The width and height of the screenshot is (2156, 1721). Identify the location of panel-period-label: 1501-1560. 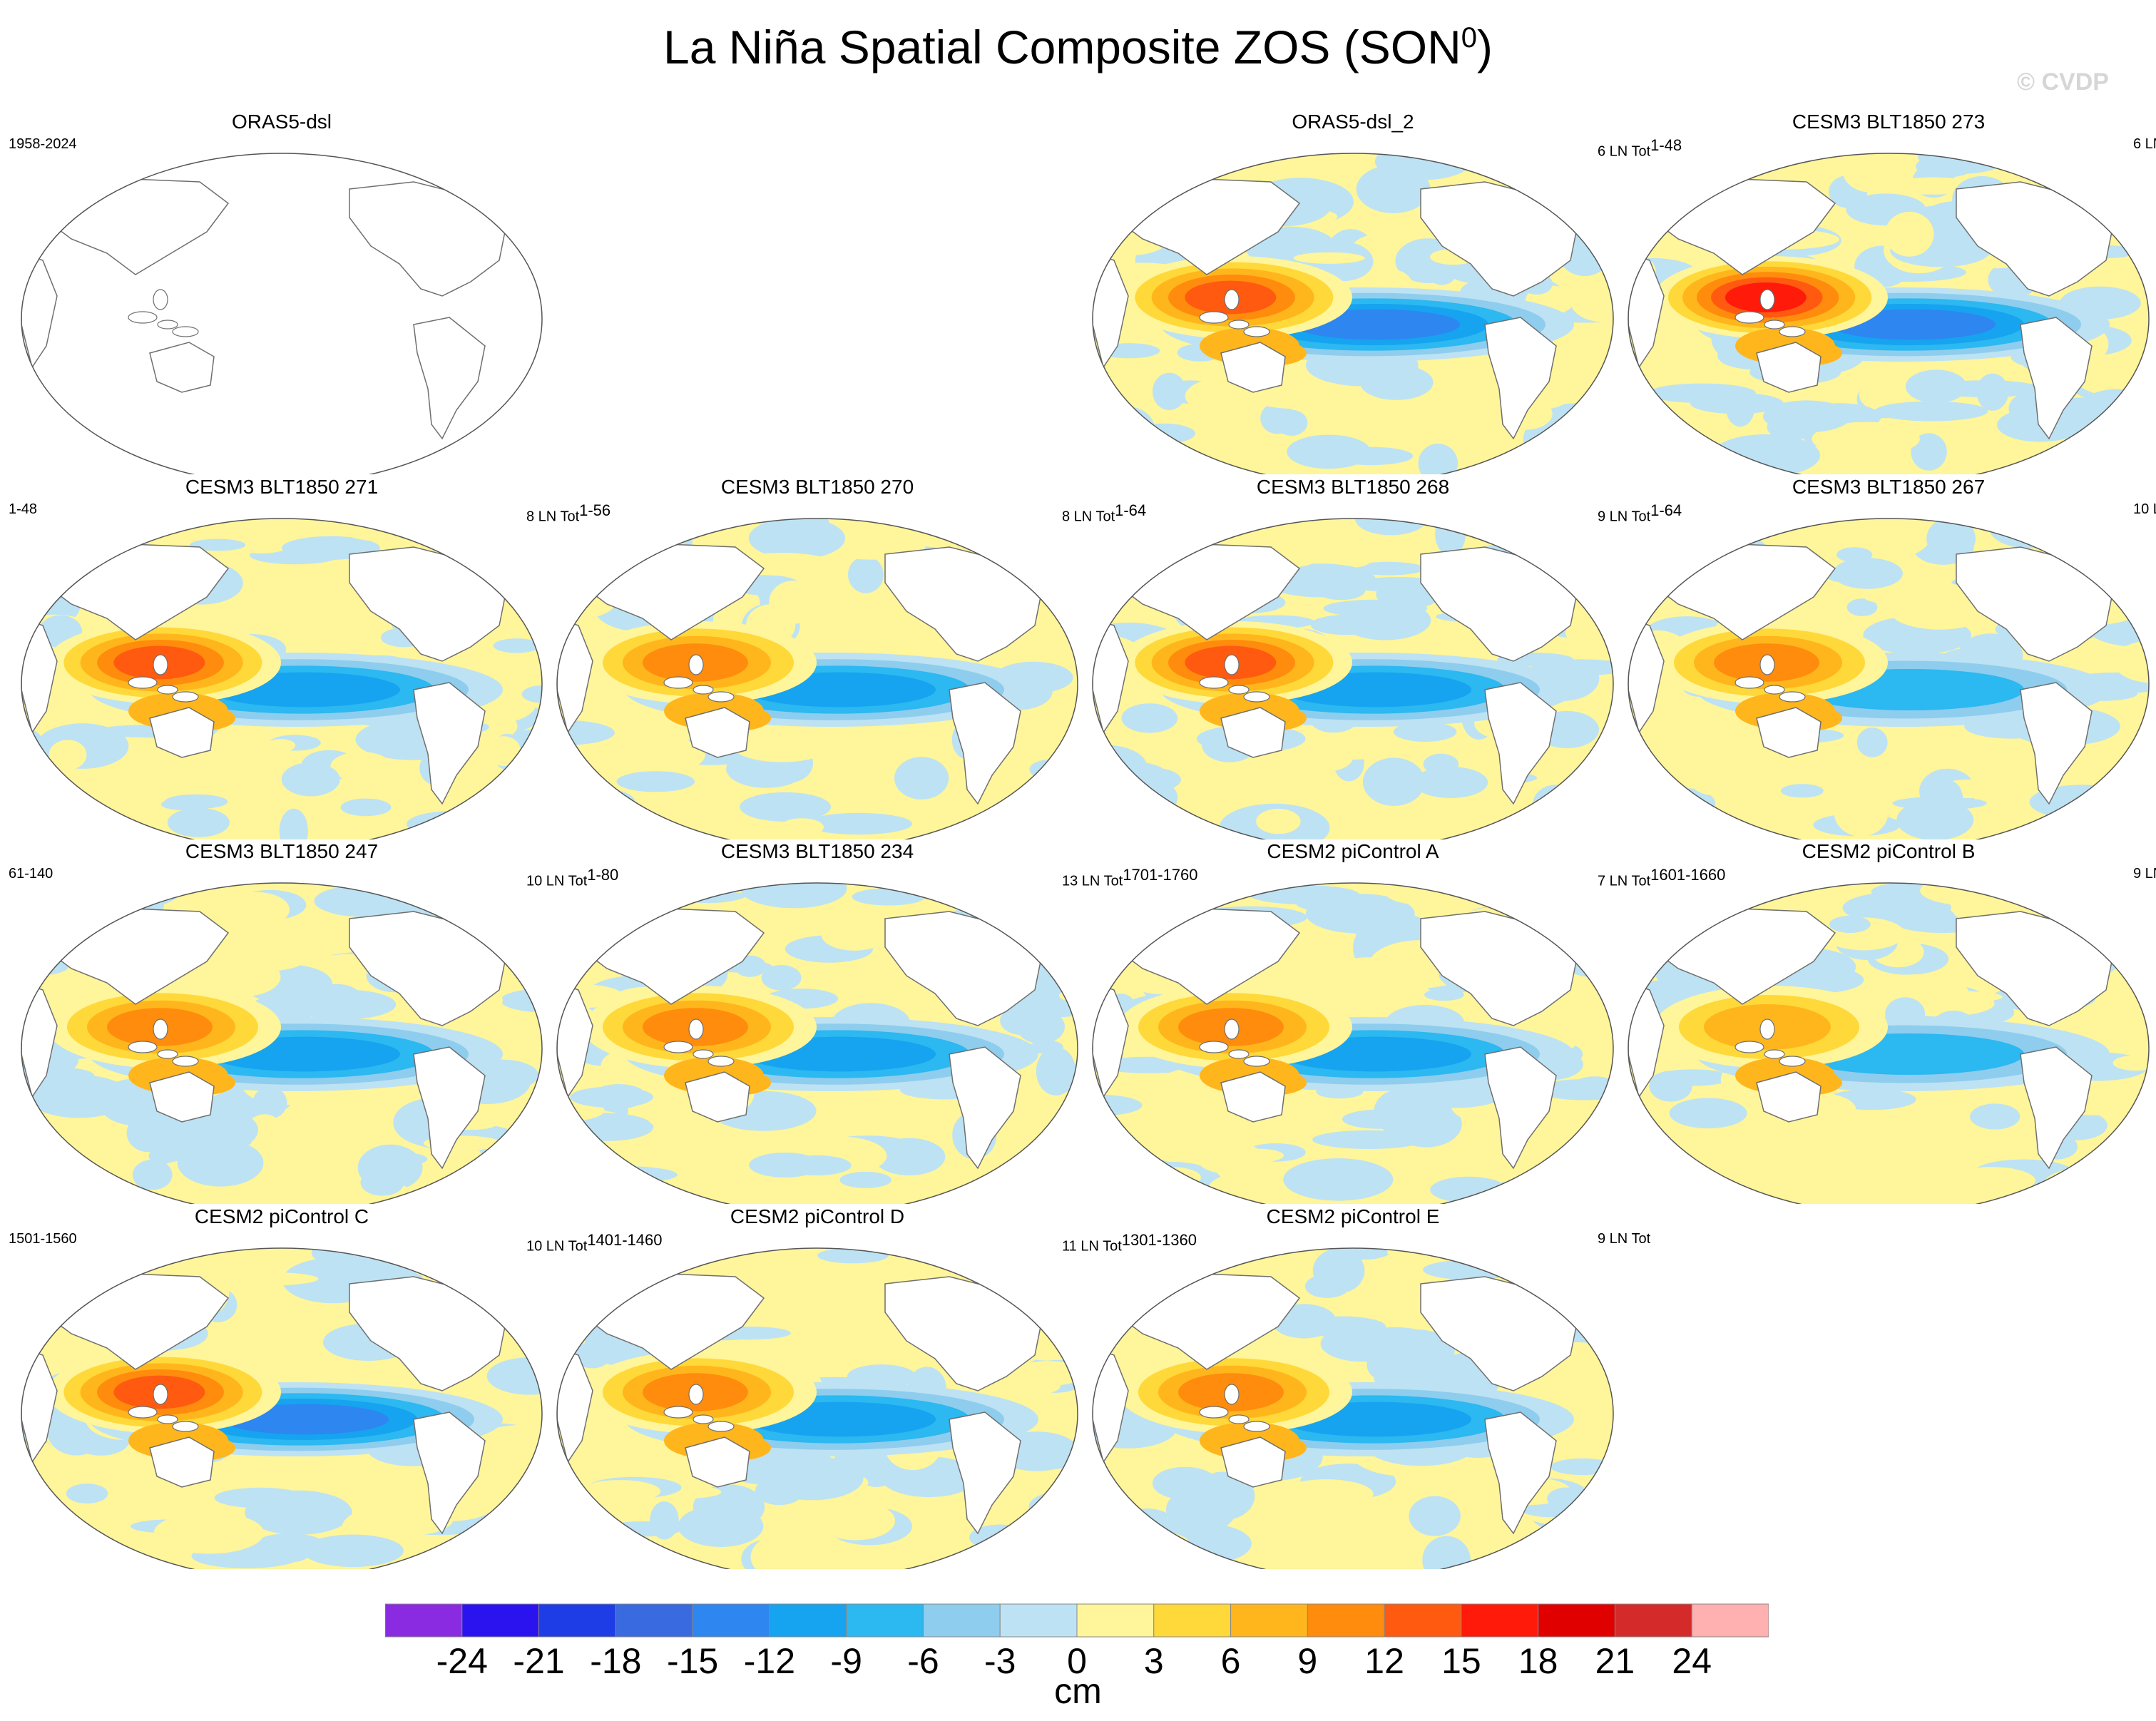
(43, 1239).